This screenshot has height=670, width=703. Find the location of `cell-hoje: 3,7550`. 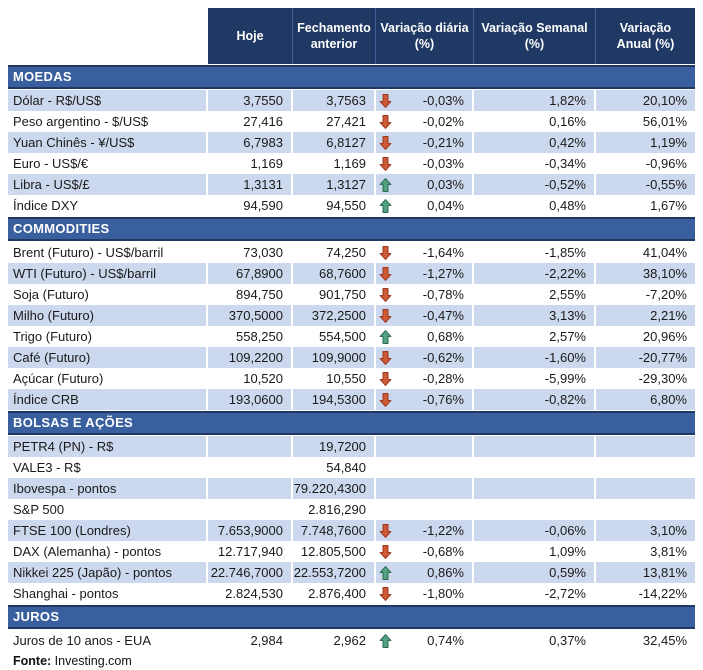

cell-hoje: 3,7550 is located at coordinates (250, 100).